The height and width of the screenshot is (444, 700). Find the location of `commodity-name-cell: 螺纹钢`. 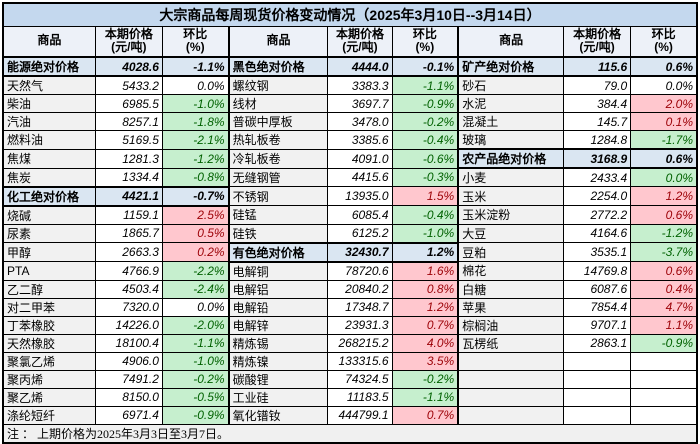

commodity-name-cell: 螺纹钢 is located at coordinates (278, 85).